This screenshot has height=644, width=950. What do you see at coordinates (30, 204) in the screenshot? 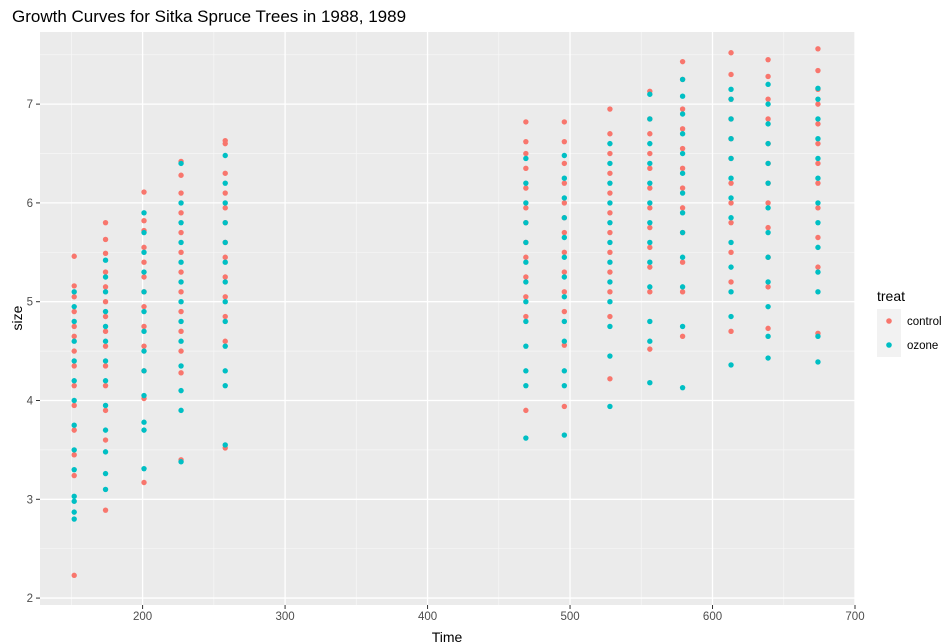
I see `y-tick-label: 6` at bounding box center [30, 204].